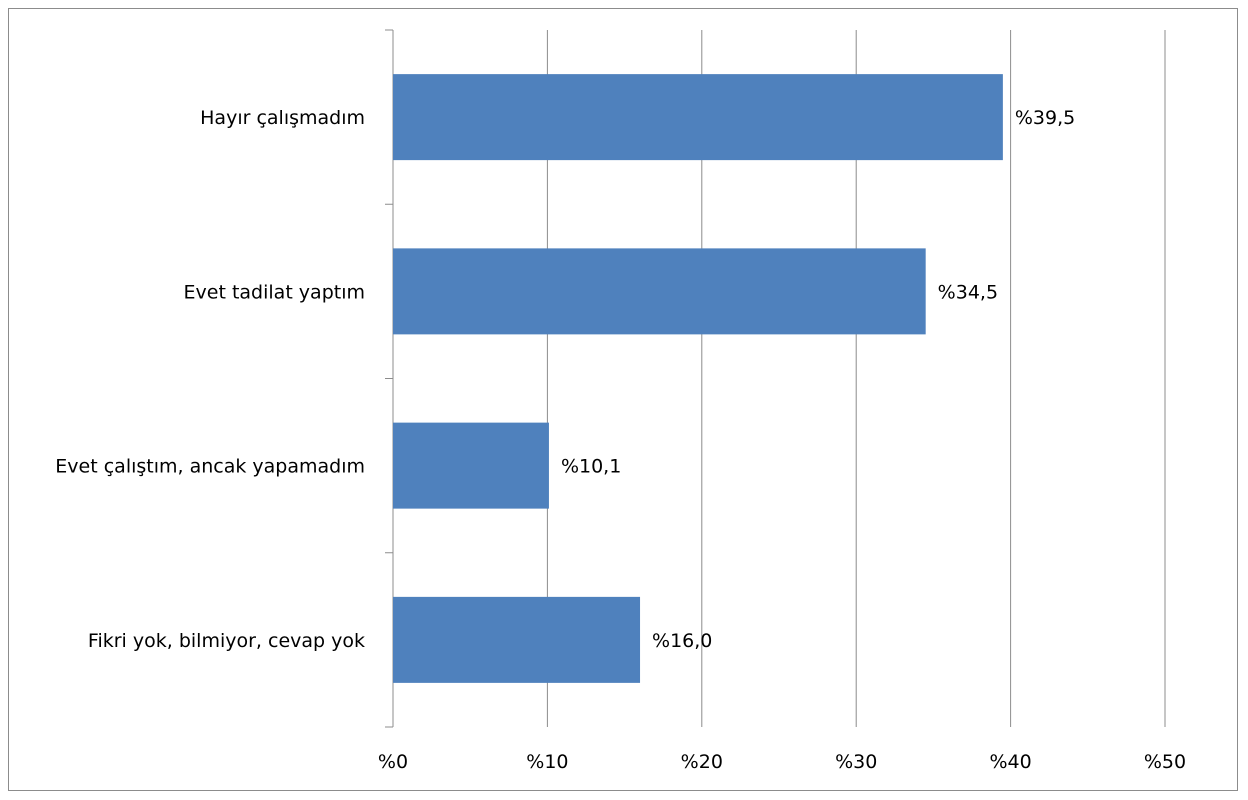  I want to click on x-tick-label: %10, so click(547, 762).